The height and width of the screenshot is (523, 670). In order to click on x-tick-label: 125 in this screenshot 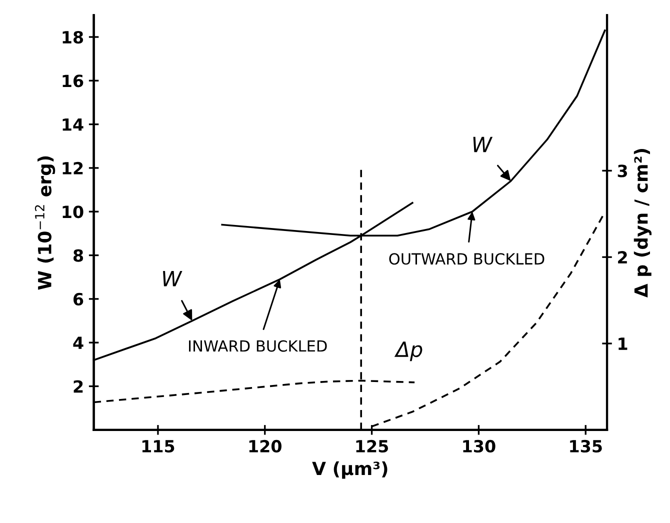, I will do `click(372, 446)`.